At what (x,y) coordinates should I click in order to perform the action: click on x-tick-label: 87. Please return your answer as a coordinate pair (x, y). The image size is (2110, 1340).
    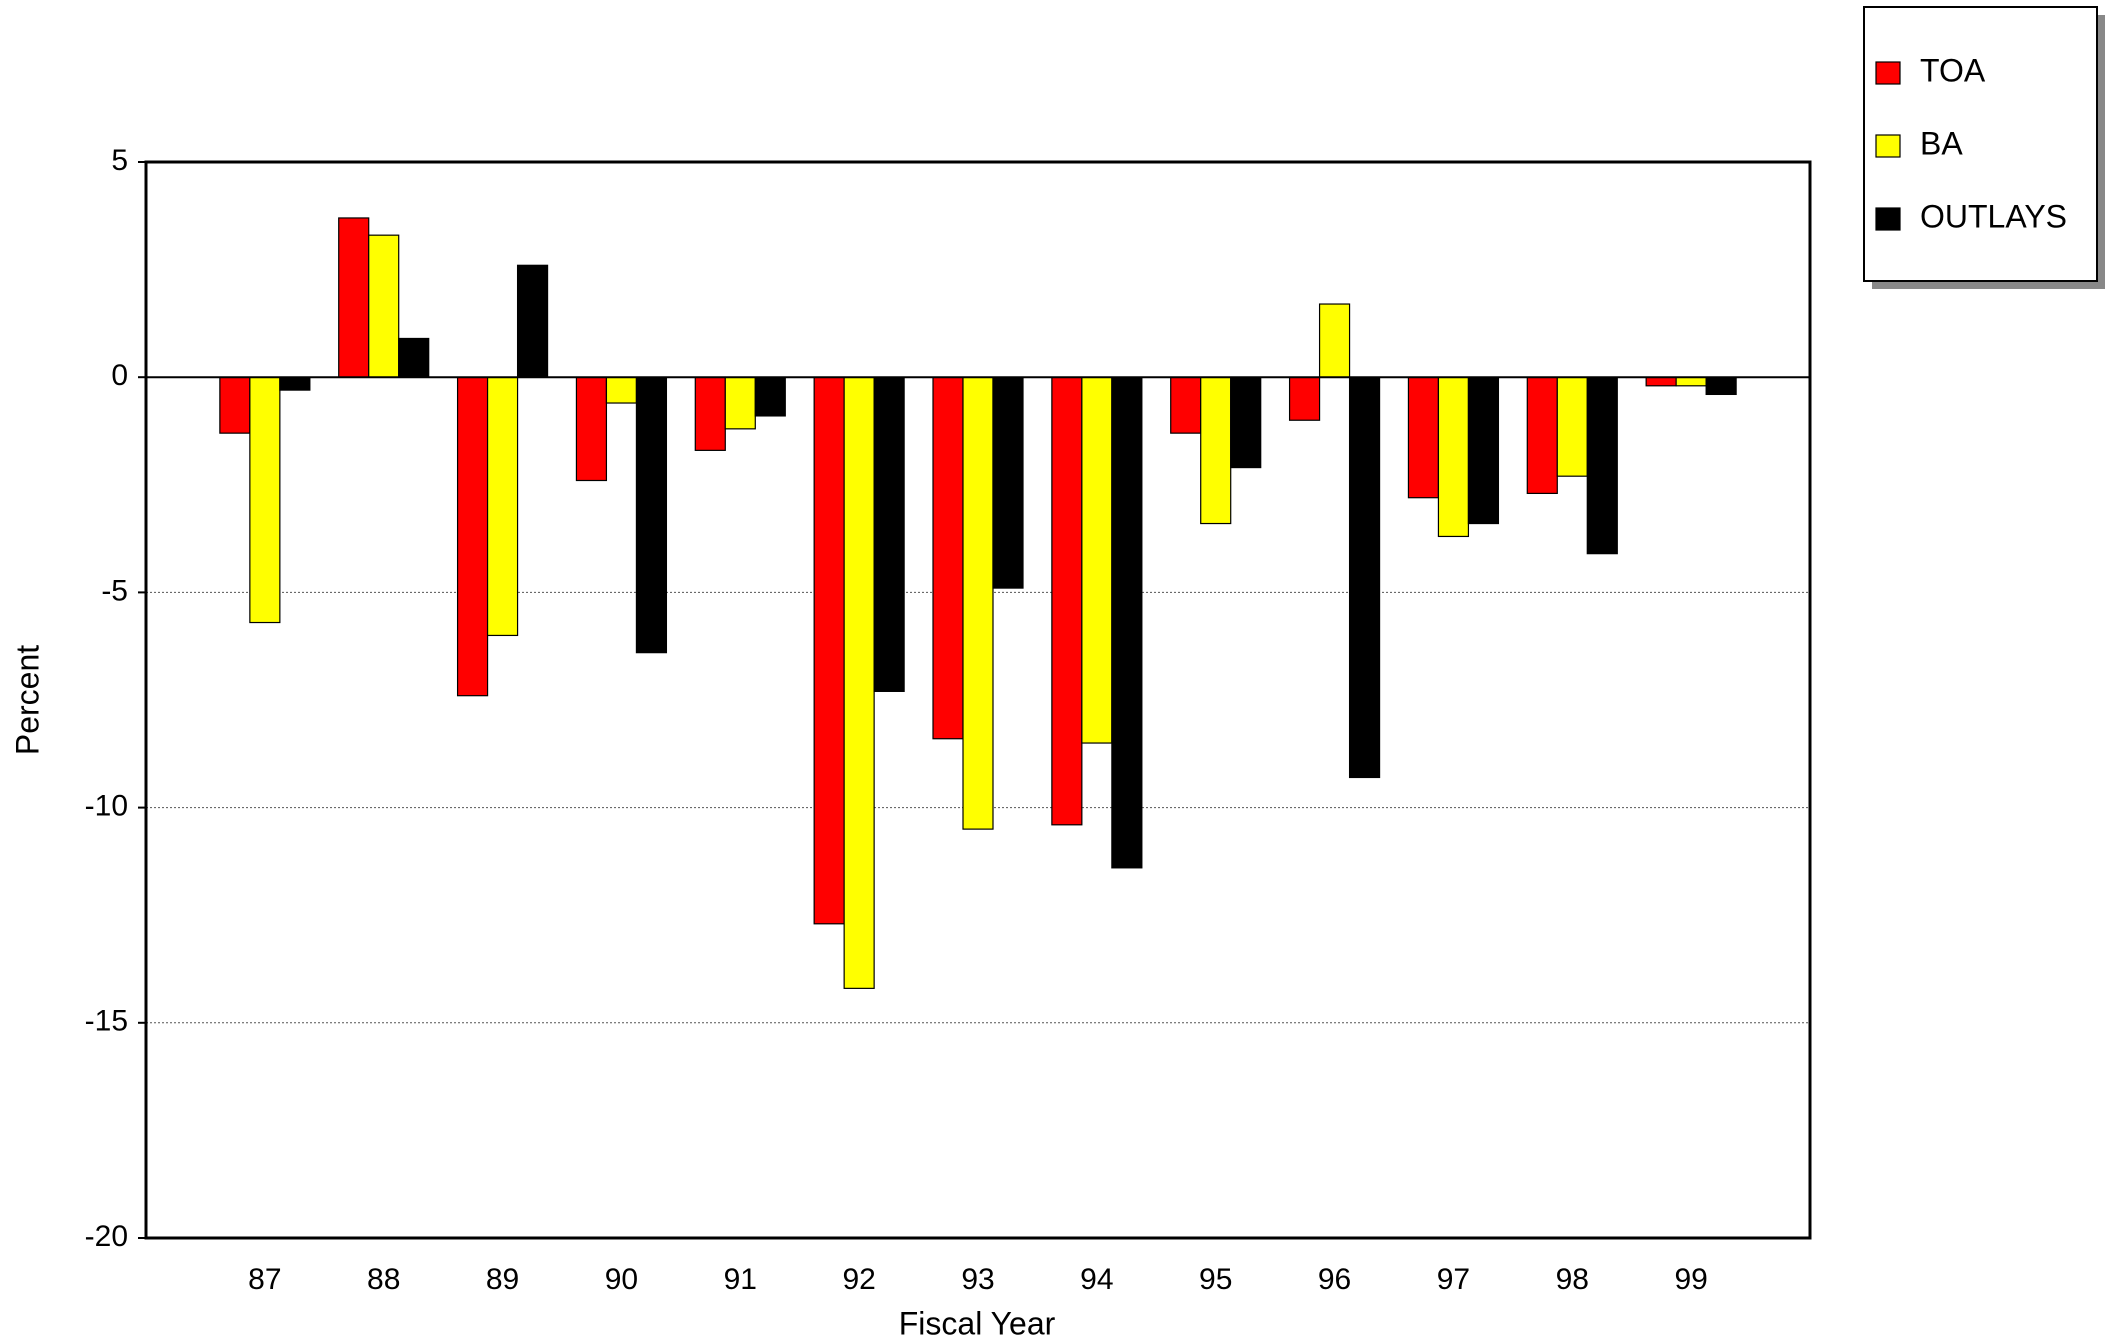
    Looking at the image, I should click on (264, 1279).